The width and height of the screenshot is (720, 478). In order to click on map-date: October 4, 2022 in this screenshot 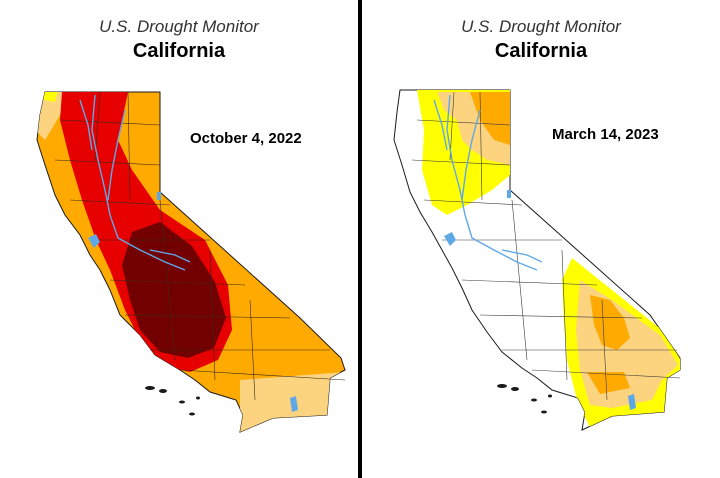, I will do `click(246, 138)`.